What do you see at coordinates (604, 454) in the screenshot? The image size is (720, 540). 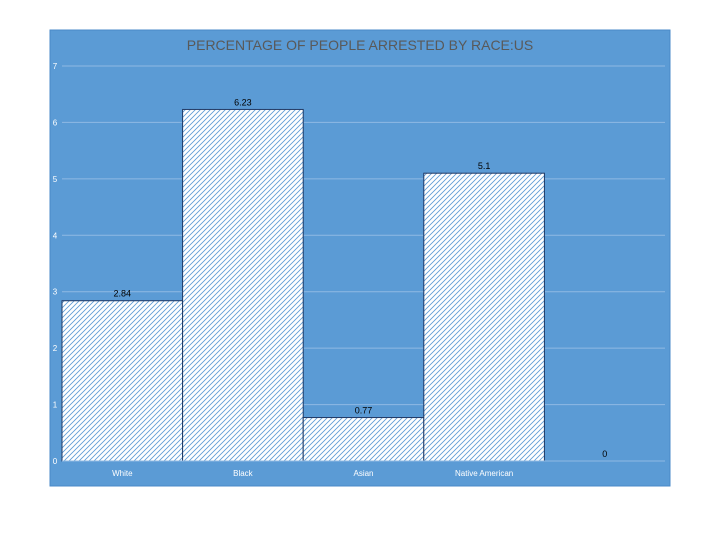 I see `data-label: 0` at bounding box center [604, 454].